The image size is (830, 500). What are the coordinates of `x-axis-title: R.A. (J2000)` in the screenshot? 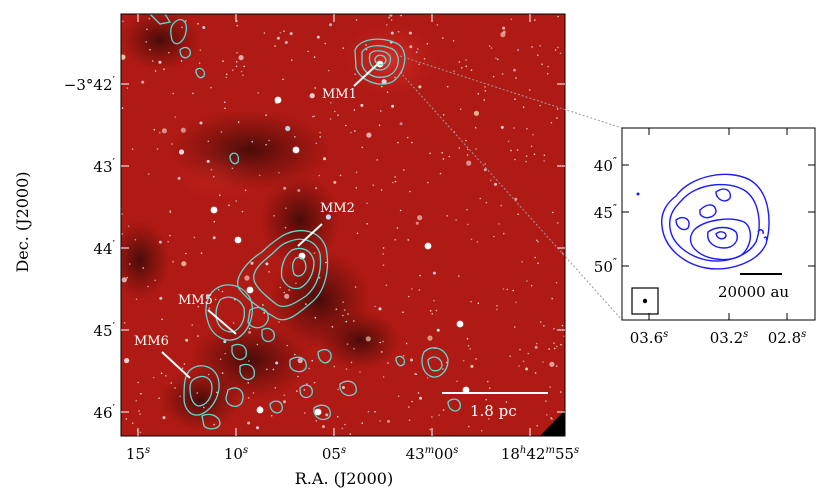 It's located at (344, 478).